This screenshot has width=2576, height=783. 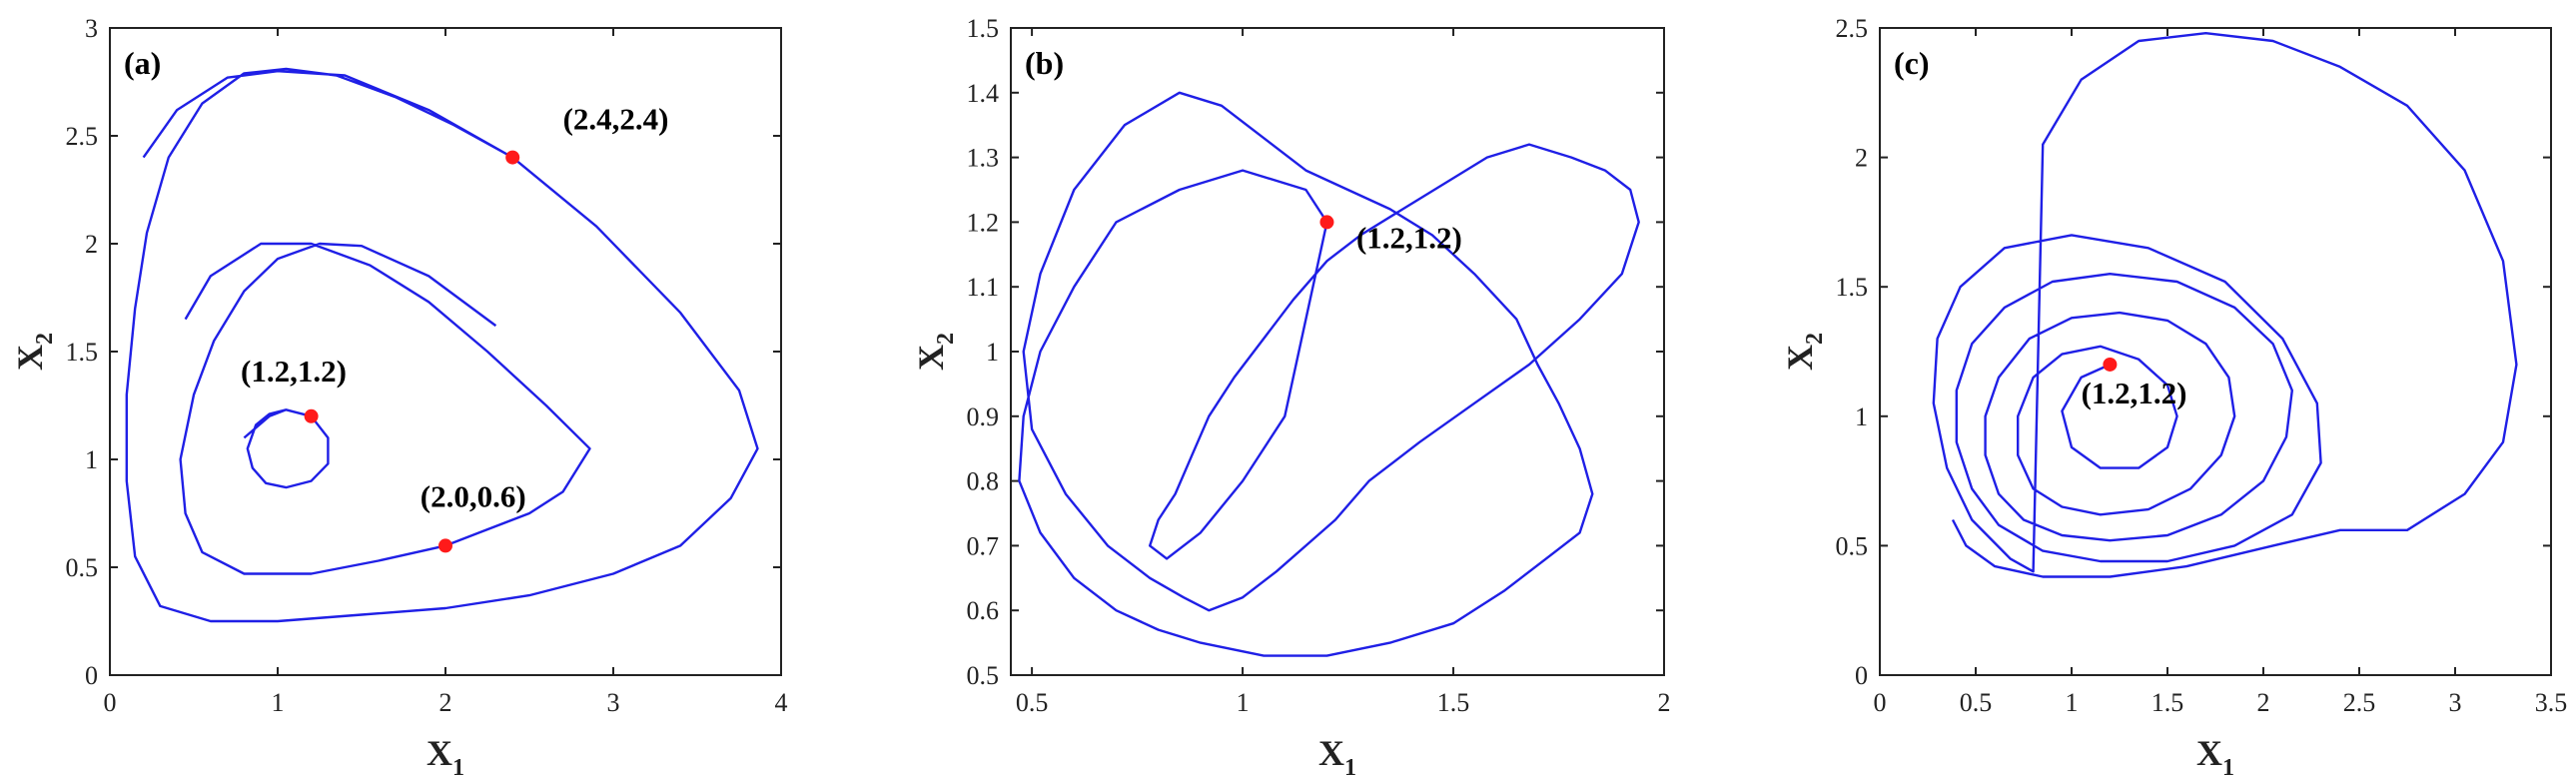 What do you see at coordinates (984, 93) in the screenshot?
I see `y-tick-label: 1.4` at bounding box center [984, 93].